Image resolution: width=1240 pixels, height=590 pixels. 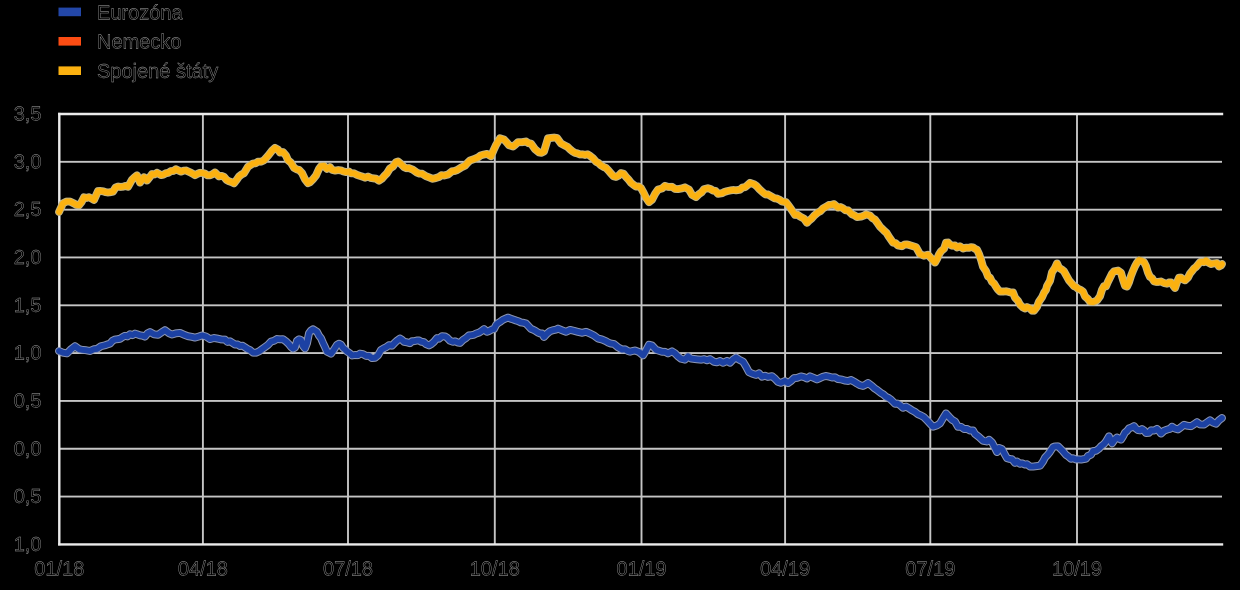 I want to click on svg-text: 01/18, so click(x=59, y=570).